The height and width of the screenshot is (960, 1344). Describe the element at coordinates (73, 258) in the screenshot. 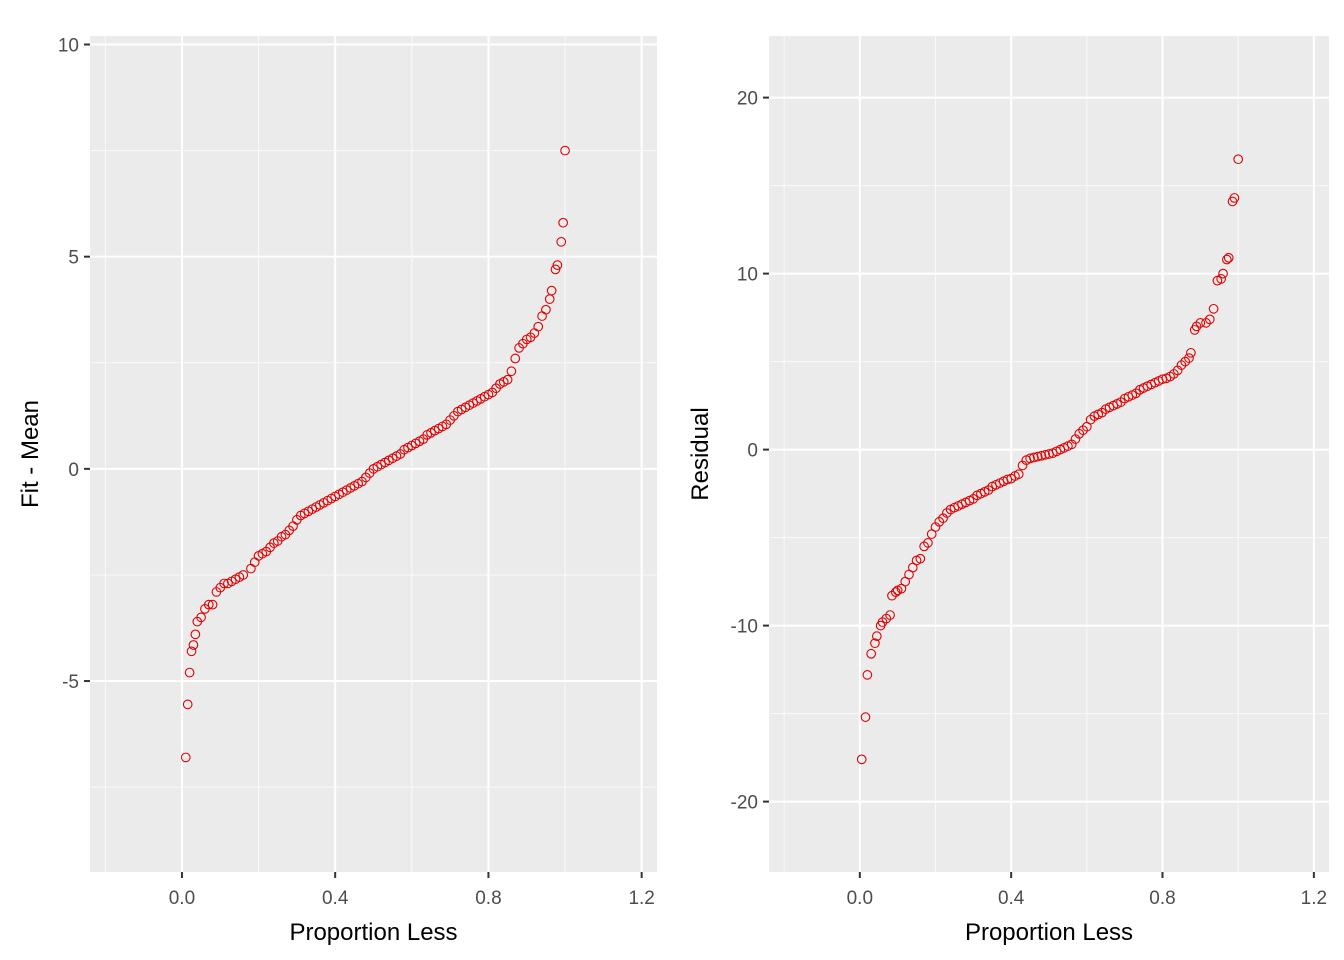

I see `y-tick-label: 5` at that location.